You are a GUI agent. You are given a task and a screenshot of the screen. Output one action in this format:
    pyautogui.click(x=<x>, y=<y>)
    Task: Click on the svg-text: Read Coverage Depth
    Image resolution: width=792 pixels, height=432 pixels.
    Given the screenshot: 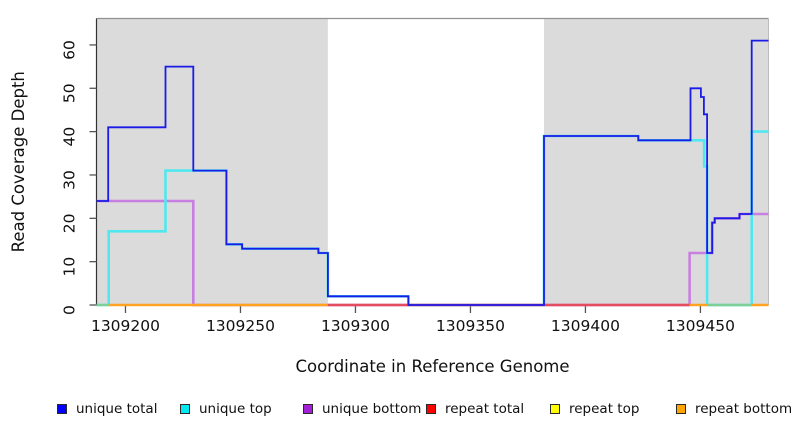 What is the action you would take?
    pyautogui.click(x=18, y=161)
    